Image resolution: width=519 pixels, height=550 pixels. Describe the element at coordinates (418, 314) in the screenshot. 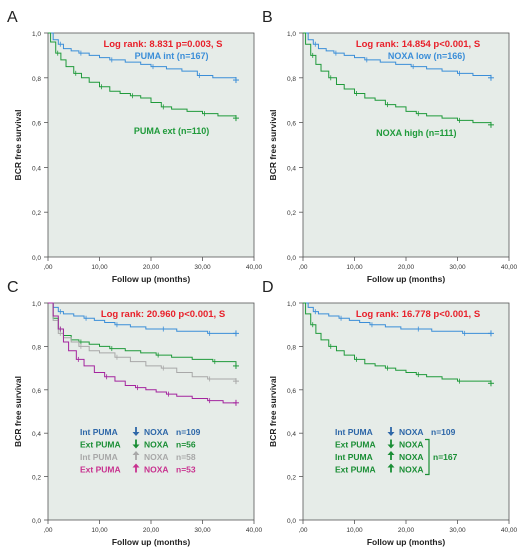

I see `log-rank-stat: Log rank: 16.778 p<0.001, S` at that location.